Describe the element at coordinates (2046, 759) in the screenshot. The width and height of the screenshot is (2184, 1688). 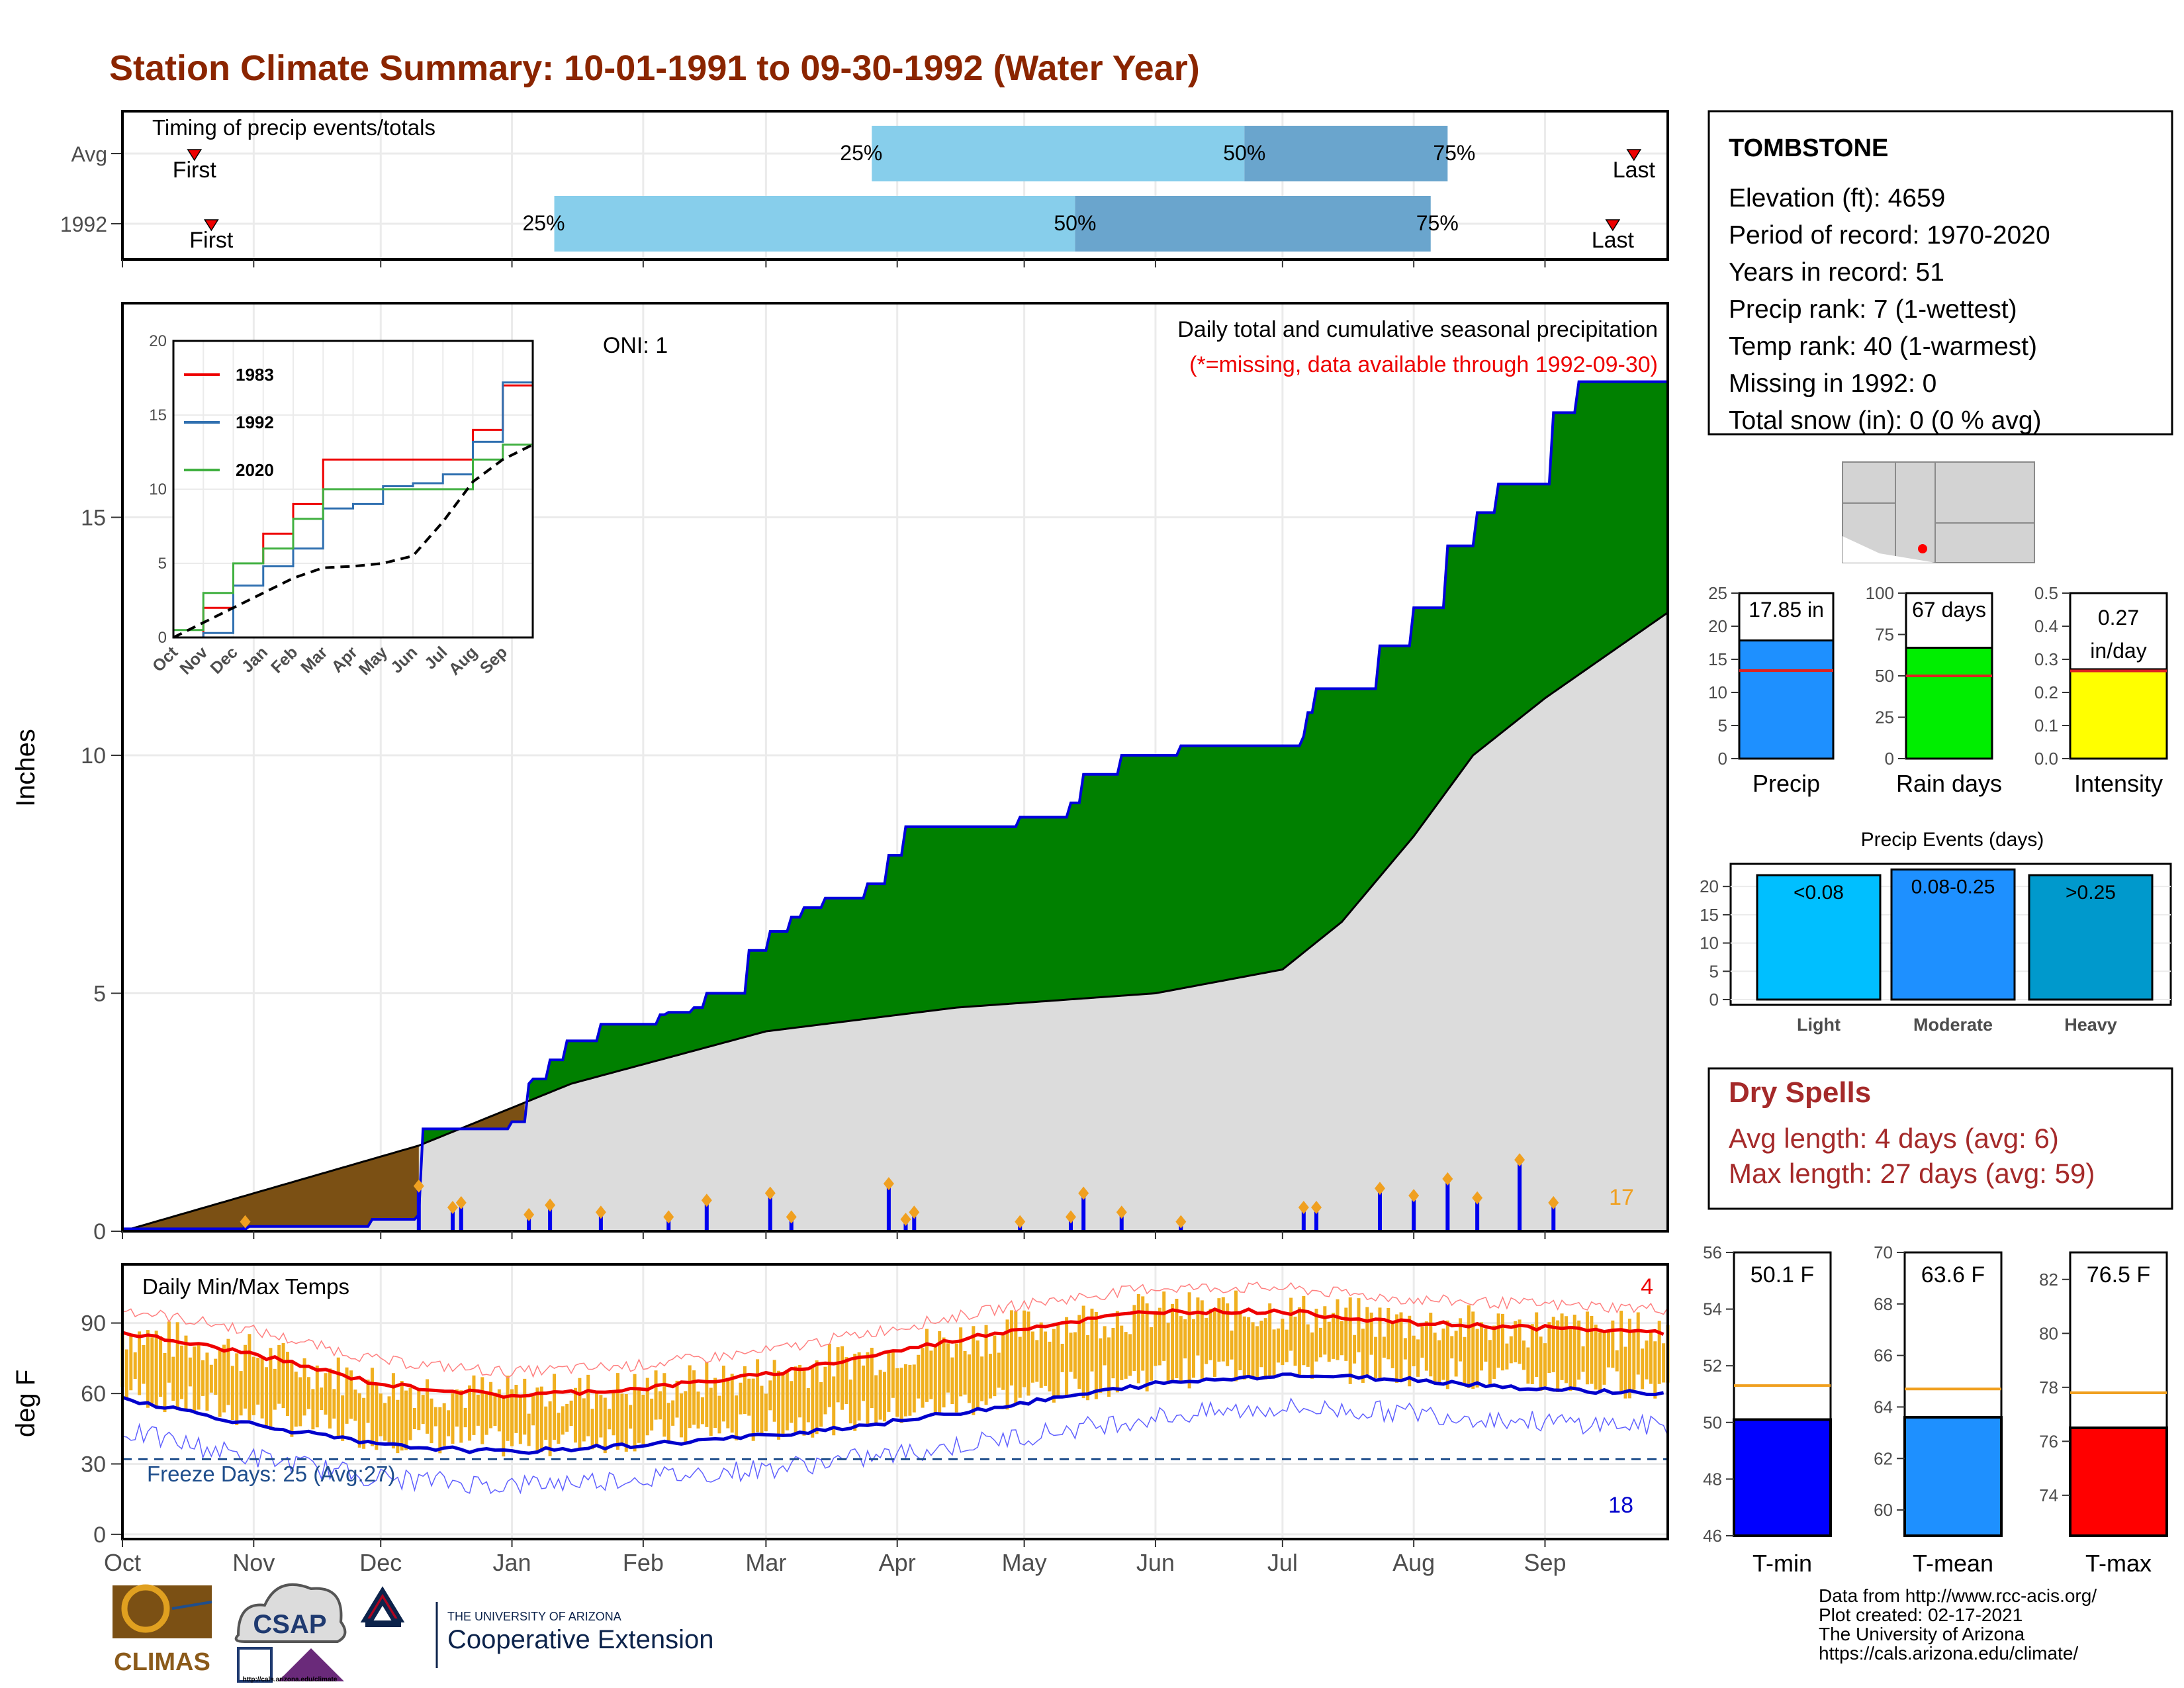
I see `mini-tick-label: 0.0` at that location.